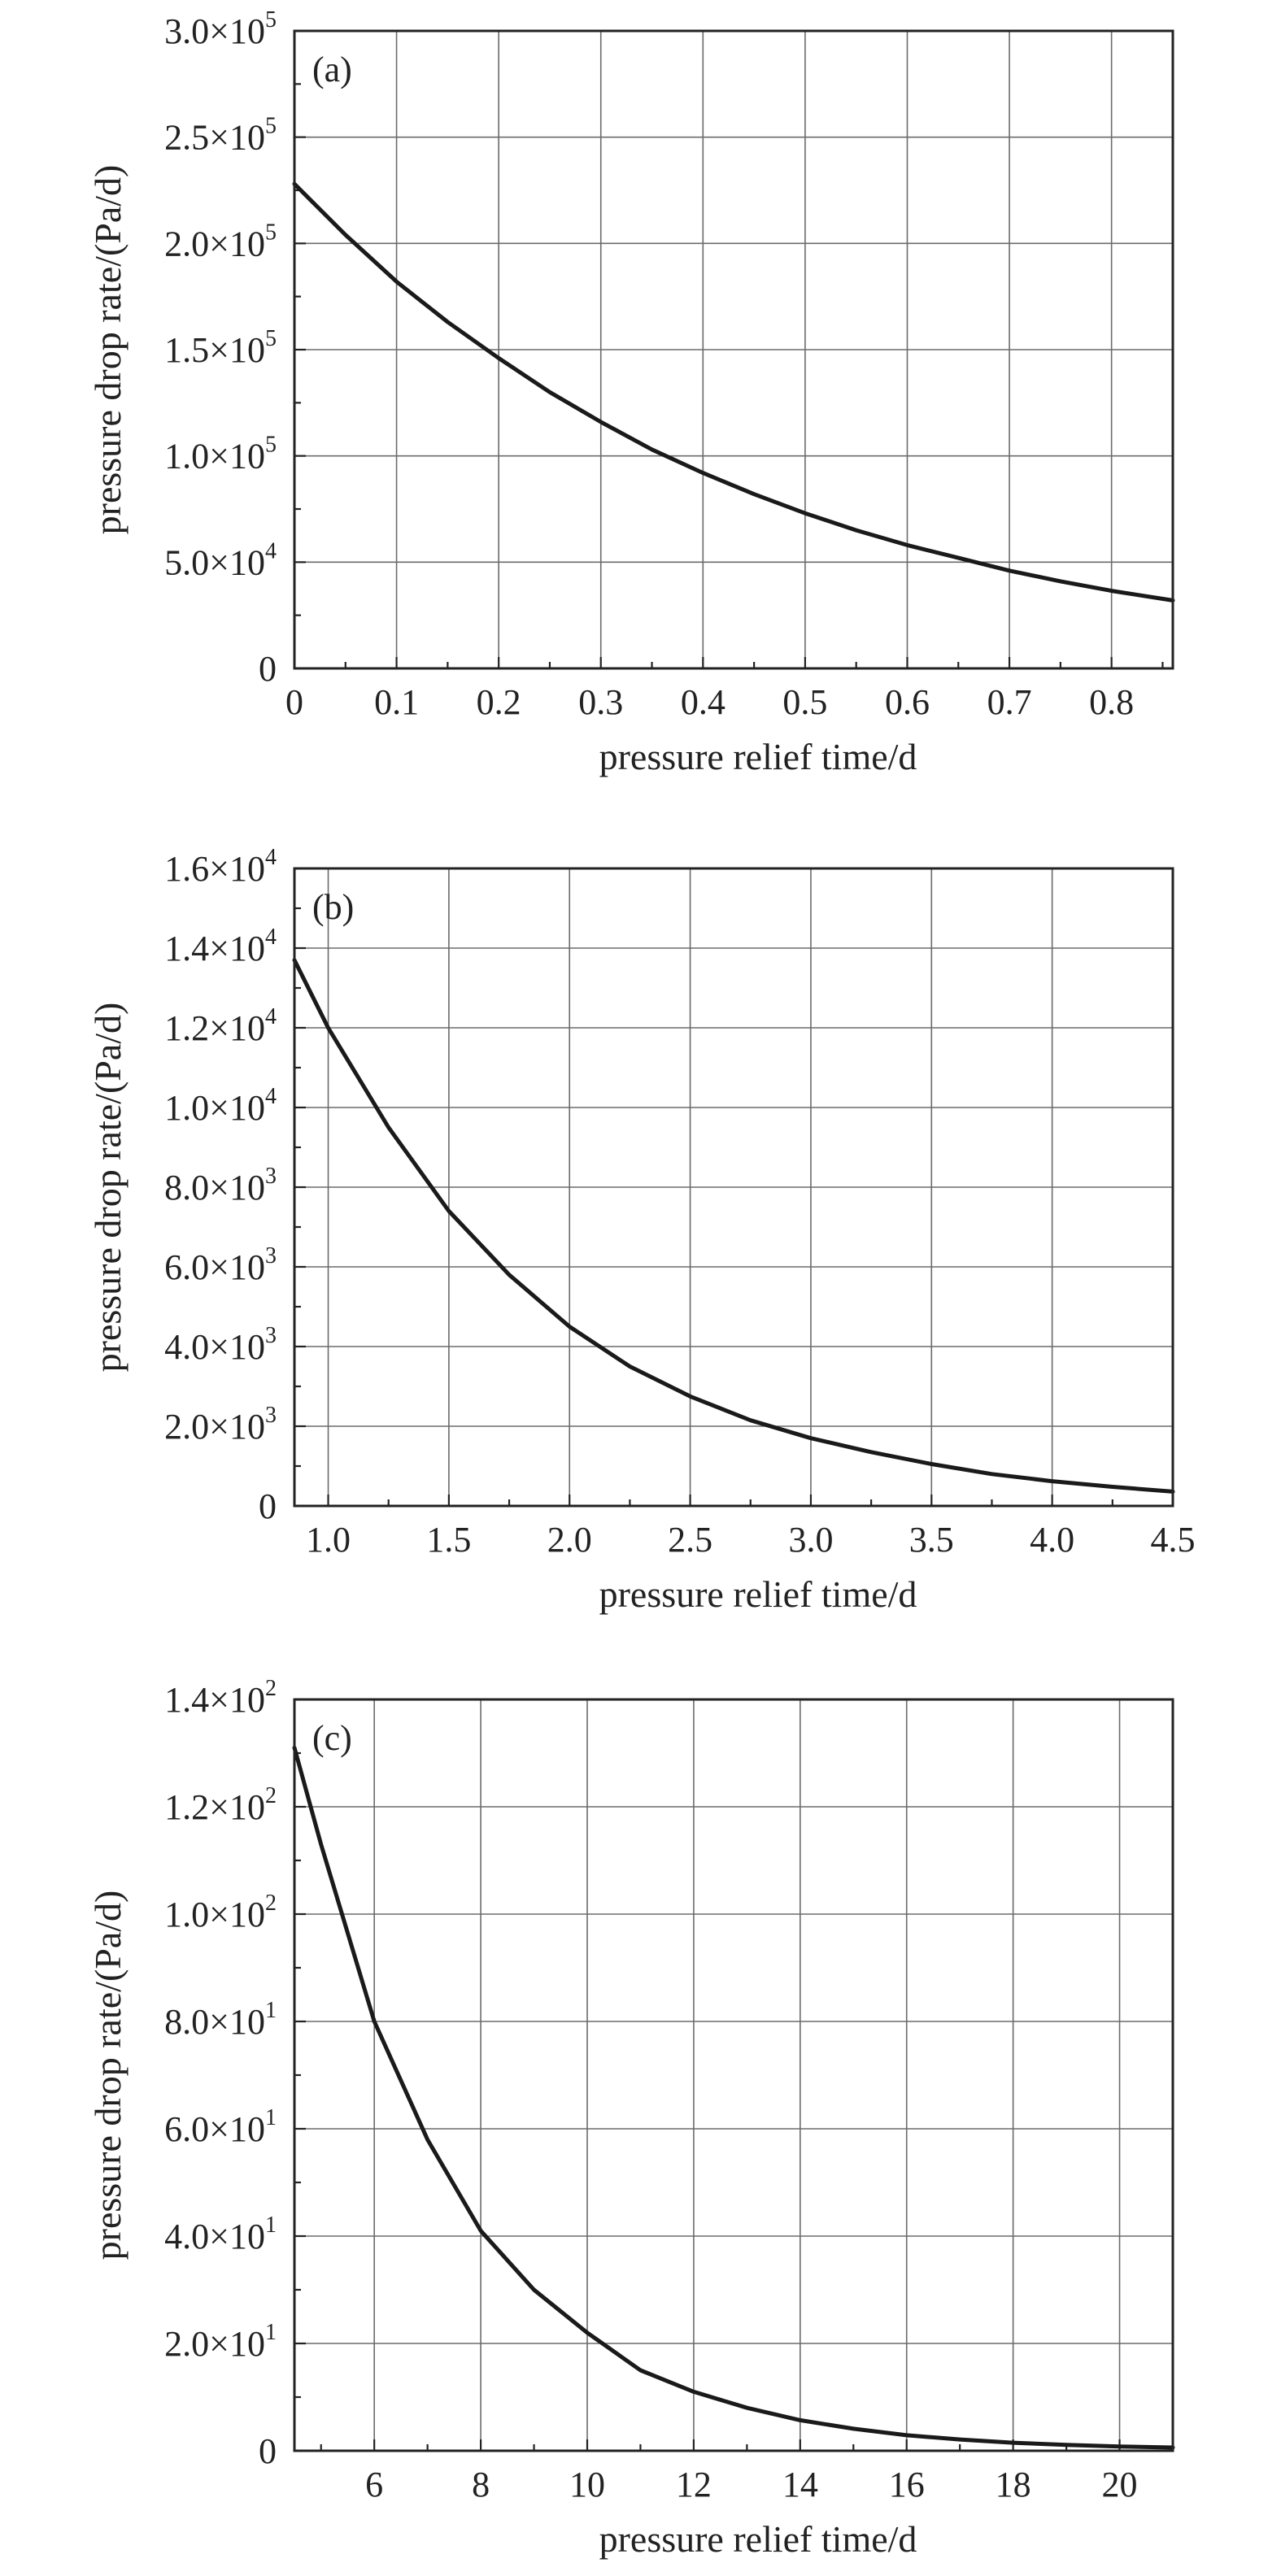  What do you see at coordinates (800, 2484) in the screenshot?
I see `x-tick-label: 14` at bounding box center [800, 2484].